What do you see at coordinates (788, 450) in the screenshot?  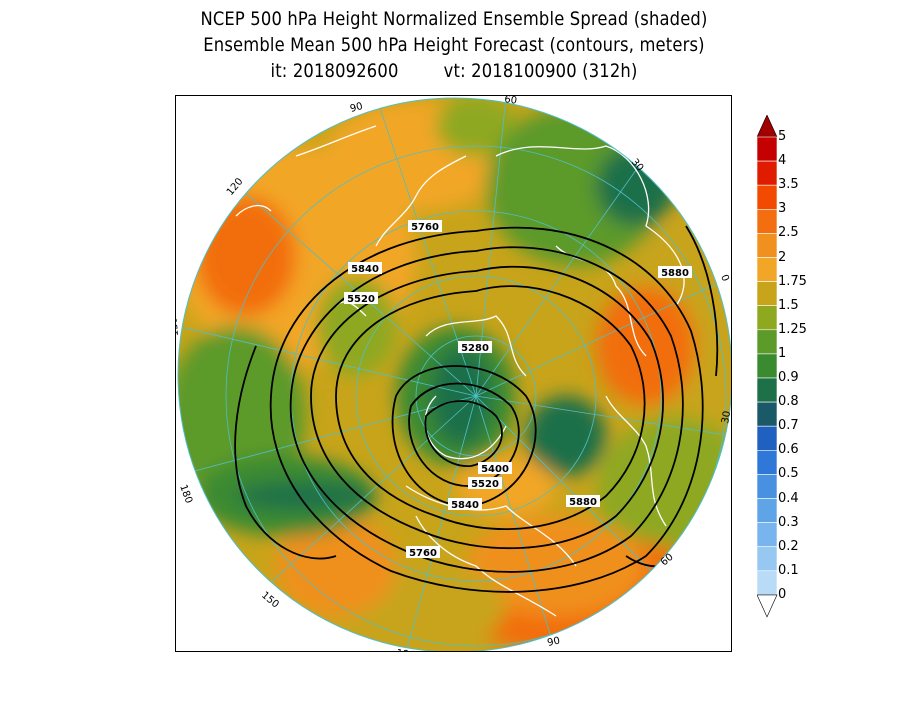 I see `legend-tick-label: 0.6` at bounding box center [788, 450].